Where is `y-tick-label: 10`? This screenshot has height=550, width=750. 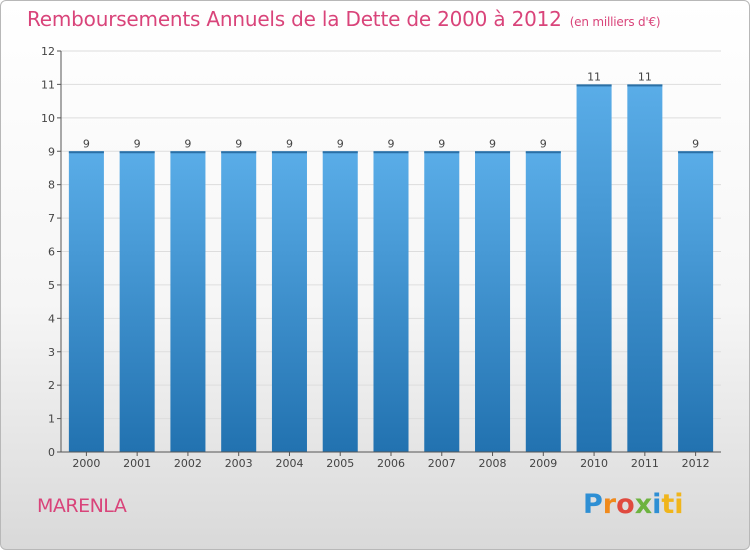 y-tick-label: 10 is located at coordinates (48, 118).